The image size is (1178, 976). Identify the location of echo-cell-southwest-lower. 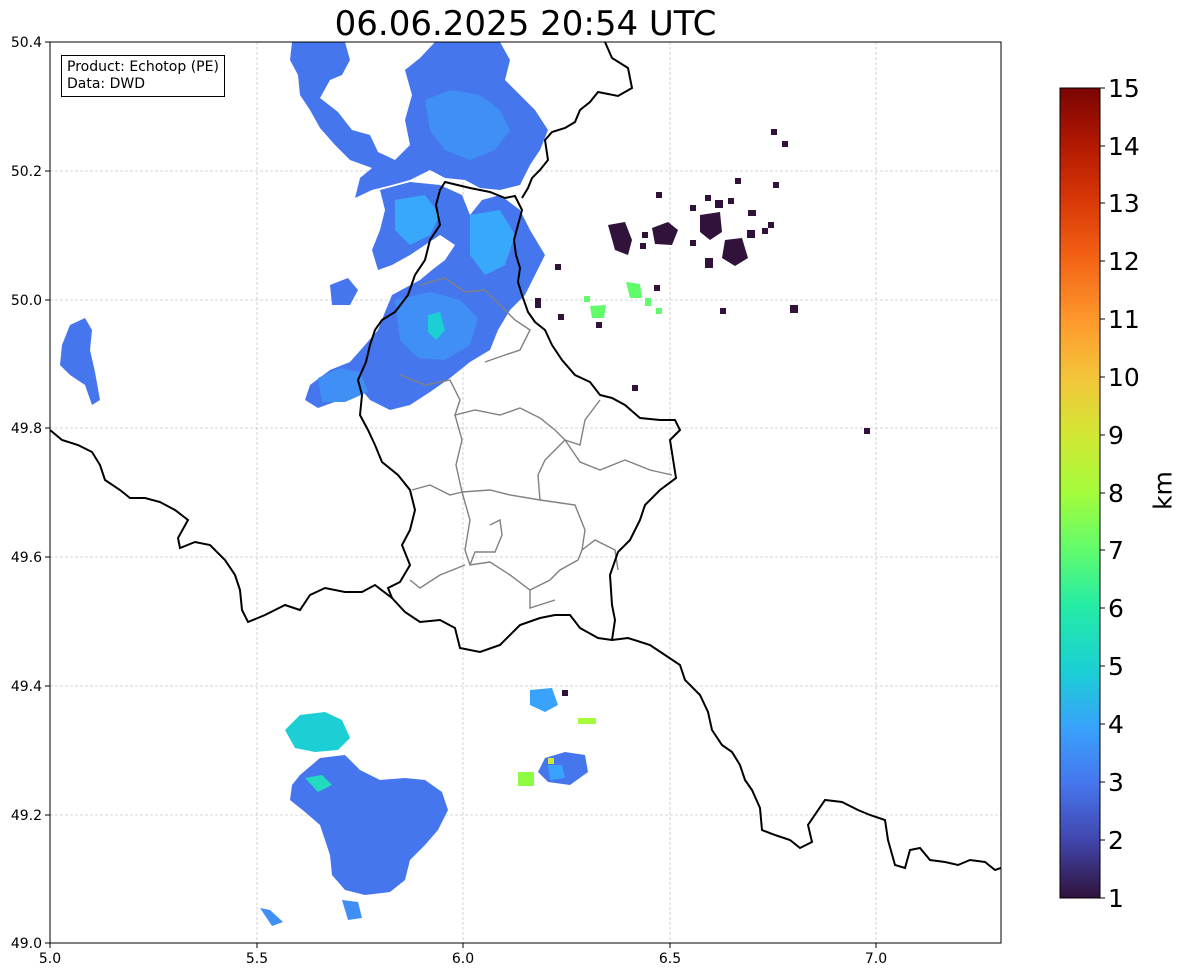
(352, 910).